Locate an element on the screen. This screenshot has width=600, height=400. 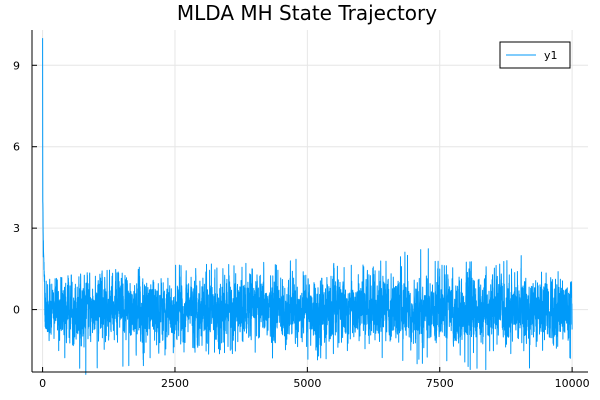
y-tick-label: 0 is located at coordinates (16, 310).